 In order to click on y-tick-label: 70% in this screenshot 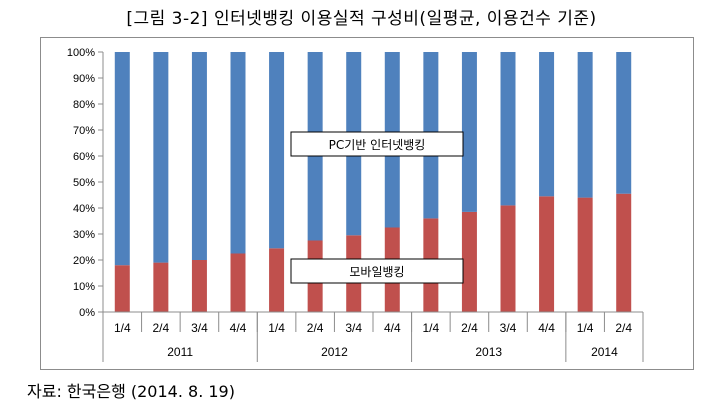, I will do `click(84, 131)`.